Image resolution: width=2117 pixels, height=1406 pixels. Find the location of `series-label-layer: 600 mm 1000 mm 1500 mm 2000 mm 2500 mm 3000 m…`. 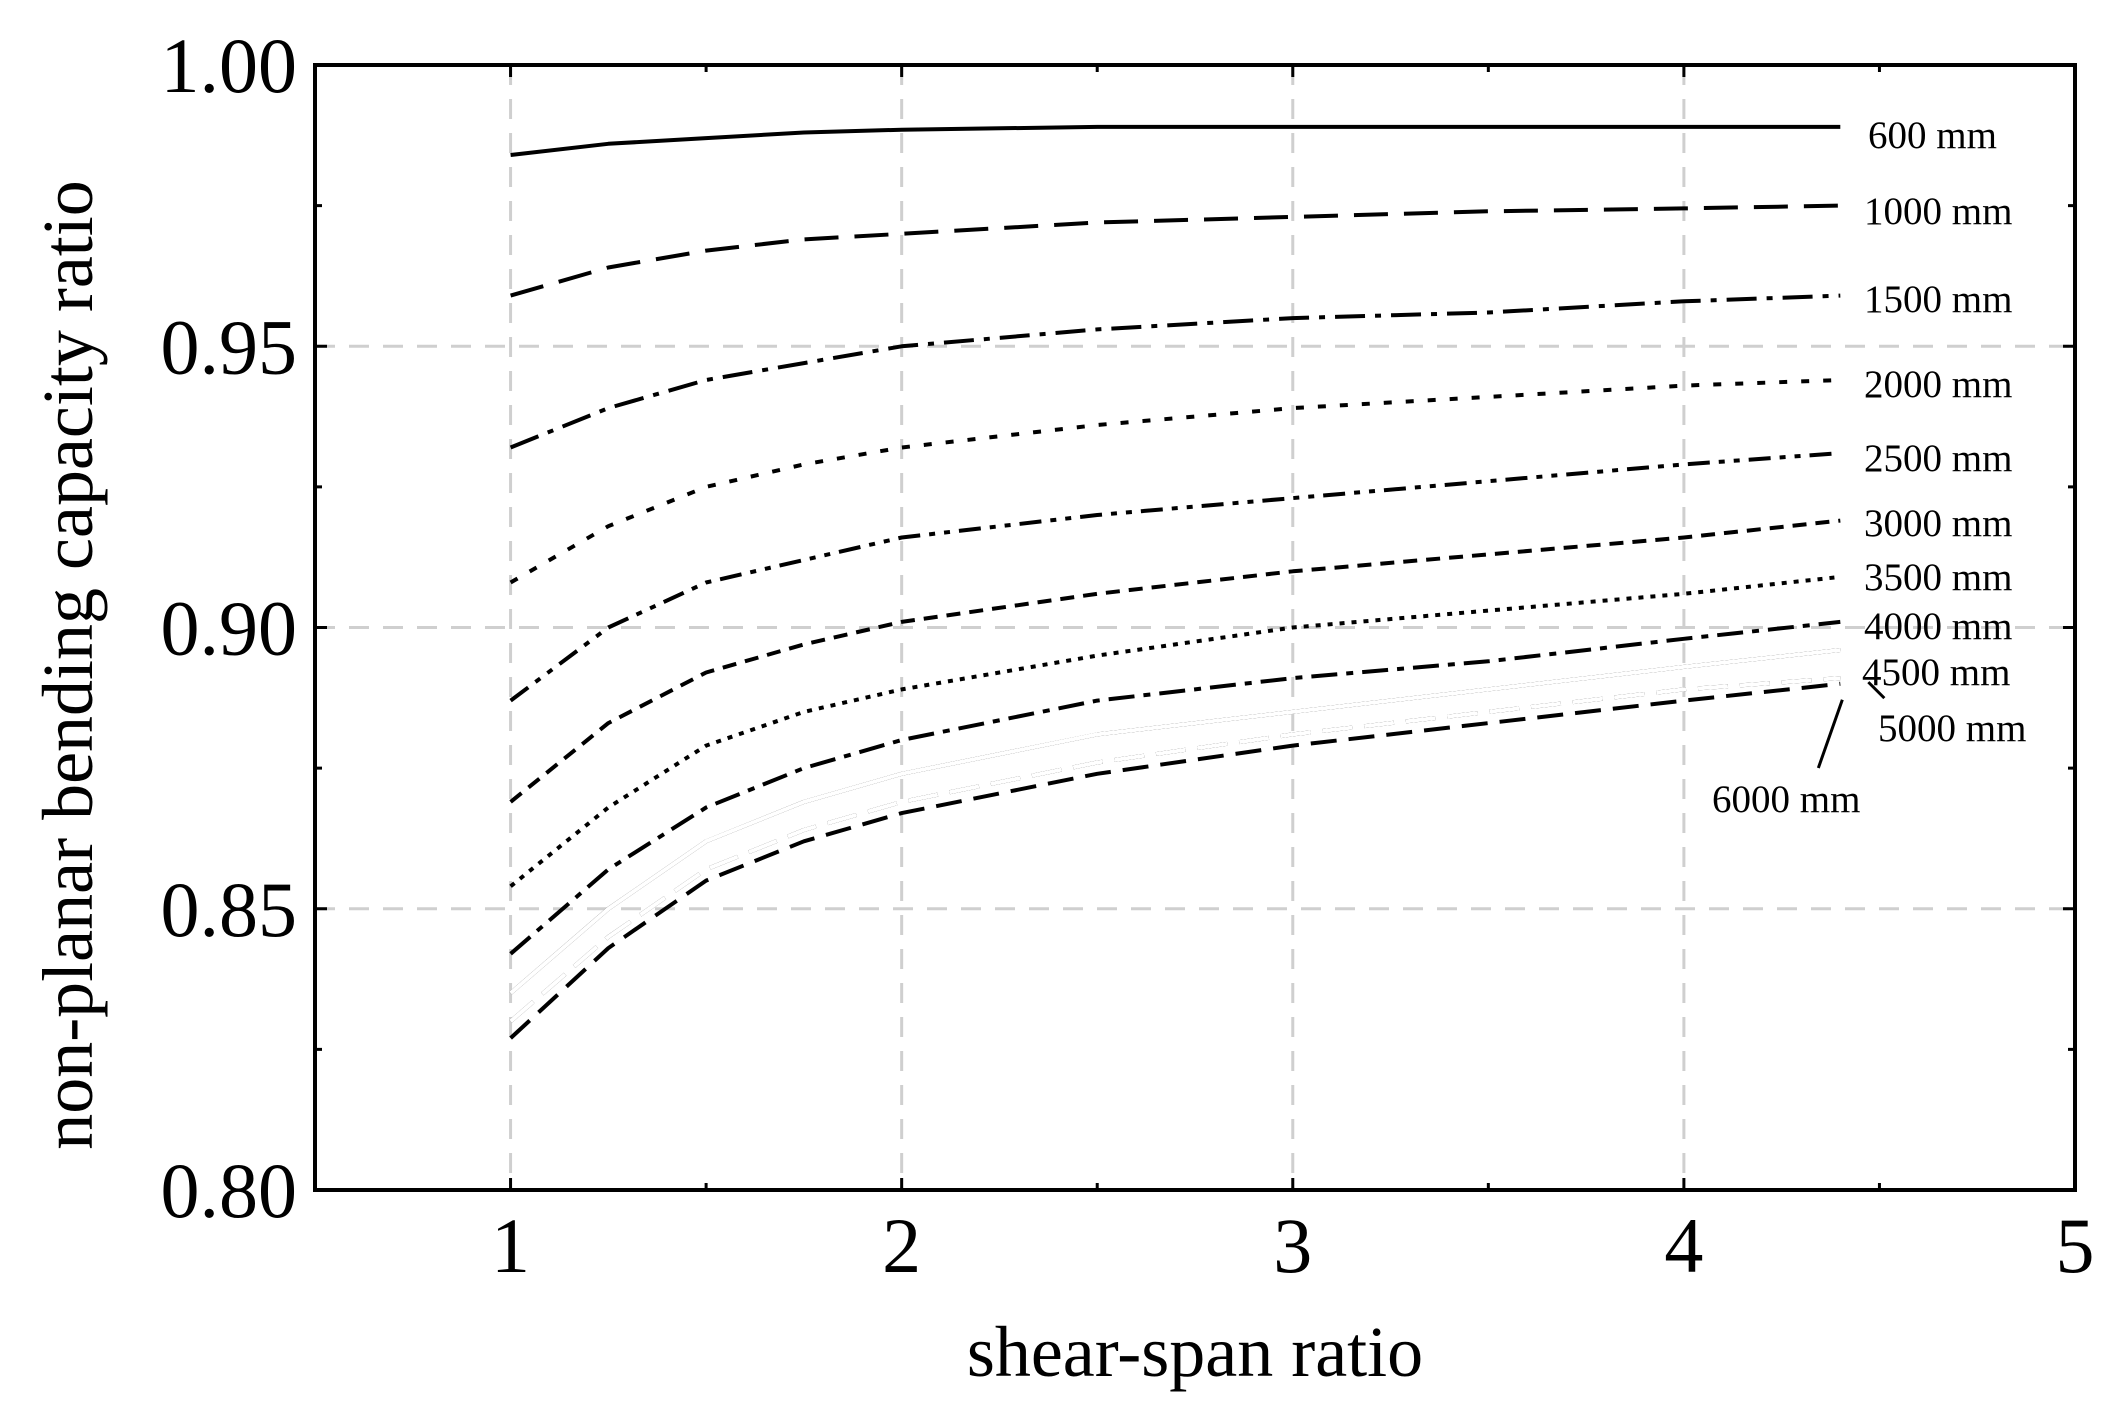

series-label-layer: 600 mm 1000 mm 1500 mm 2000 mm 2500 mm 3000 m… is located at coordinates (1869, 467).